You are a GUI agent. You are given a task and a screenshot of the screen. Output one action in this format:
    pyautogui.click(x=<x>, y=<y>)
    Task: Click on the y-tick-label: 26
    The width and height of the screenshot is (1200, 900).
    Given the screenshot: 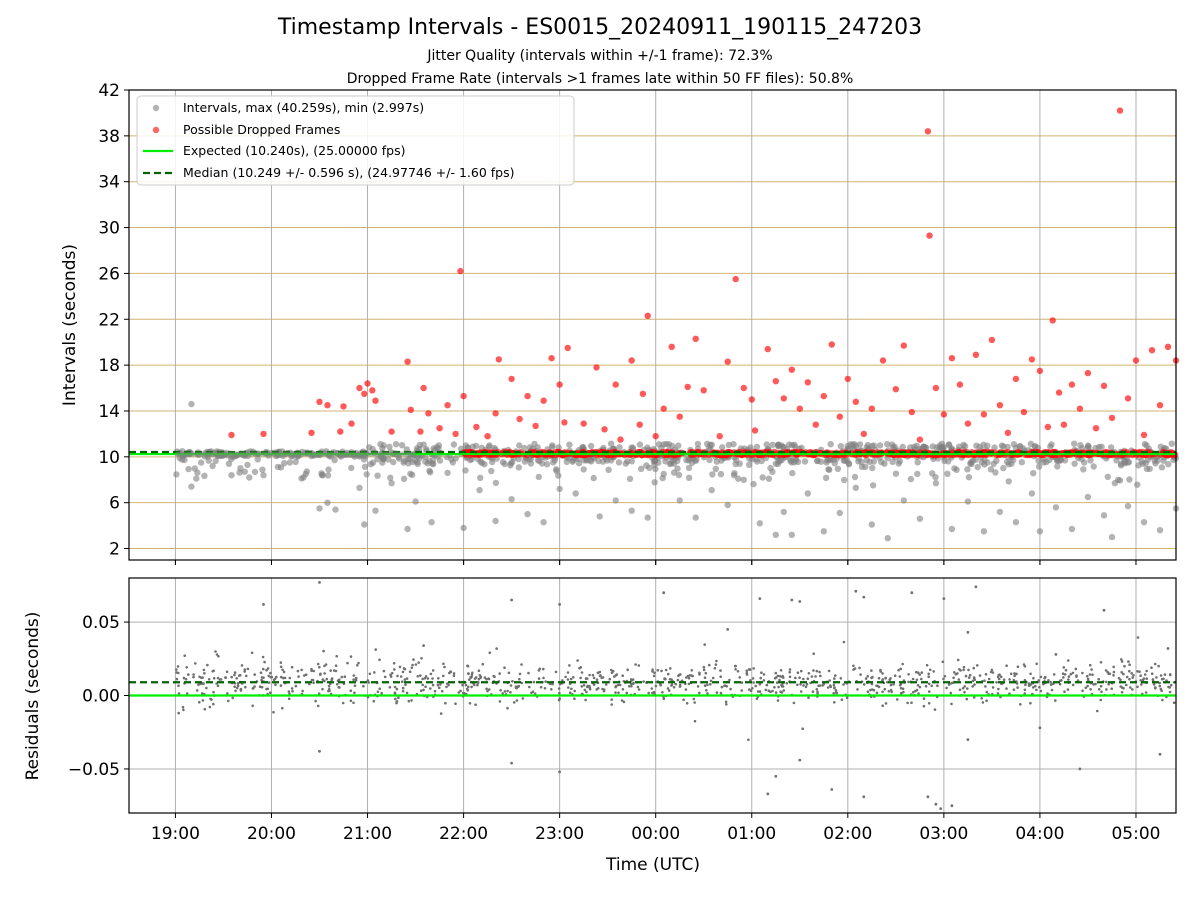 What is the action you would take?
    pyautogui.click(x=109, y=274)
    